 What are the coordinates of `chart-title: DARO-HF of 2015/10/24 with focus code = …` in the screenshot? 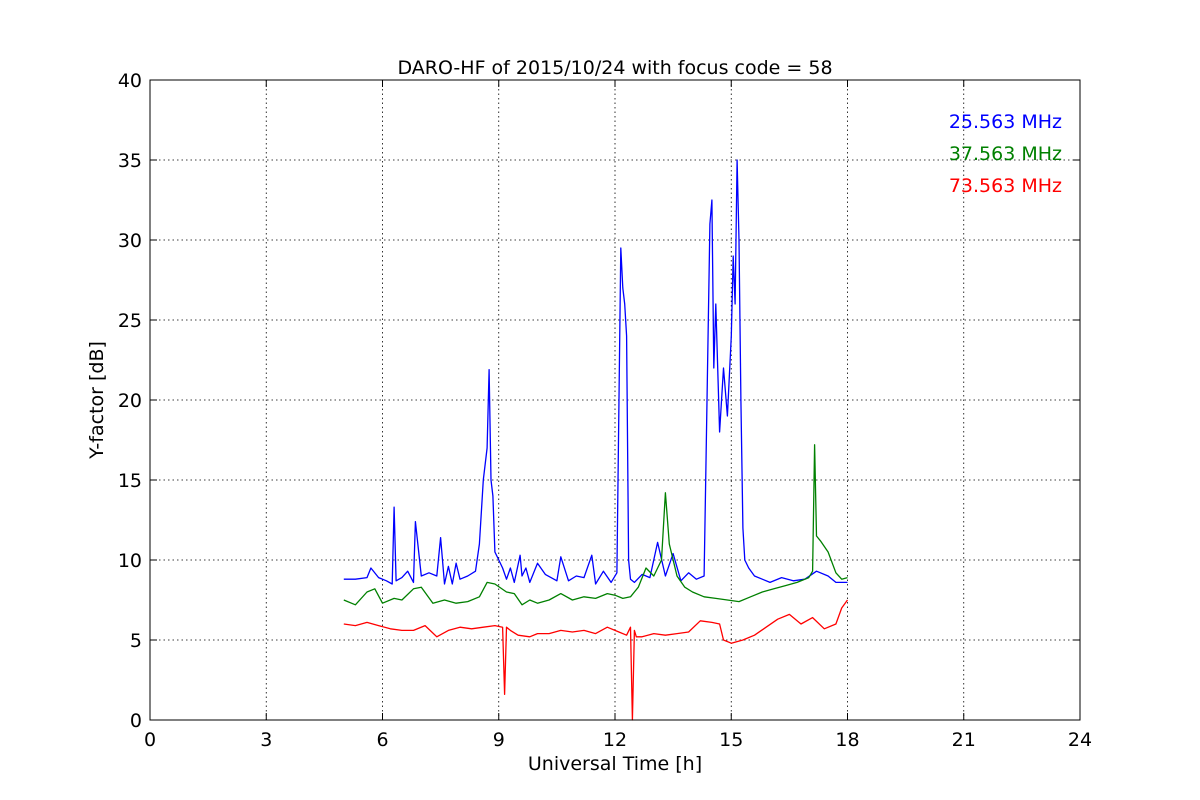 It's located at (614, 68).